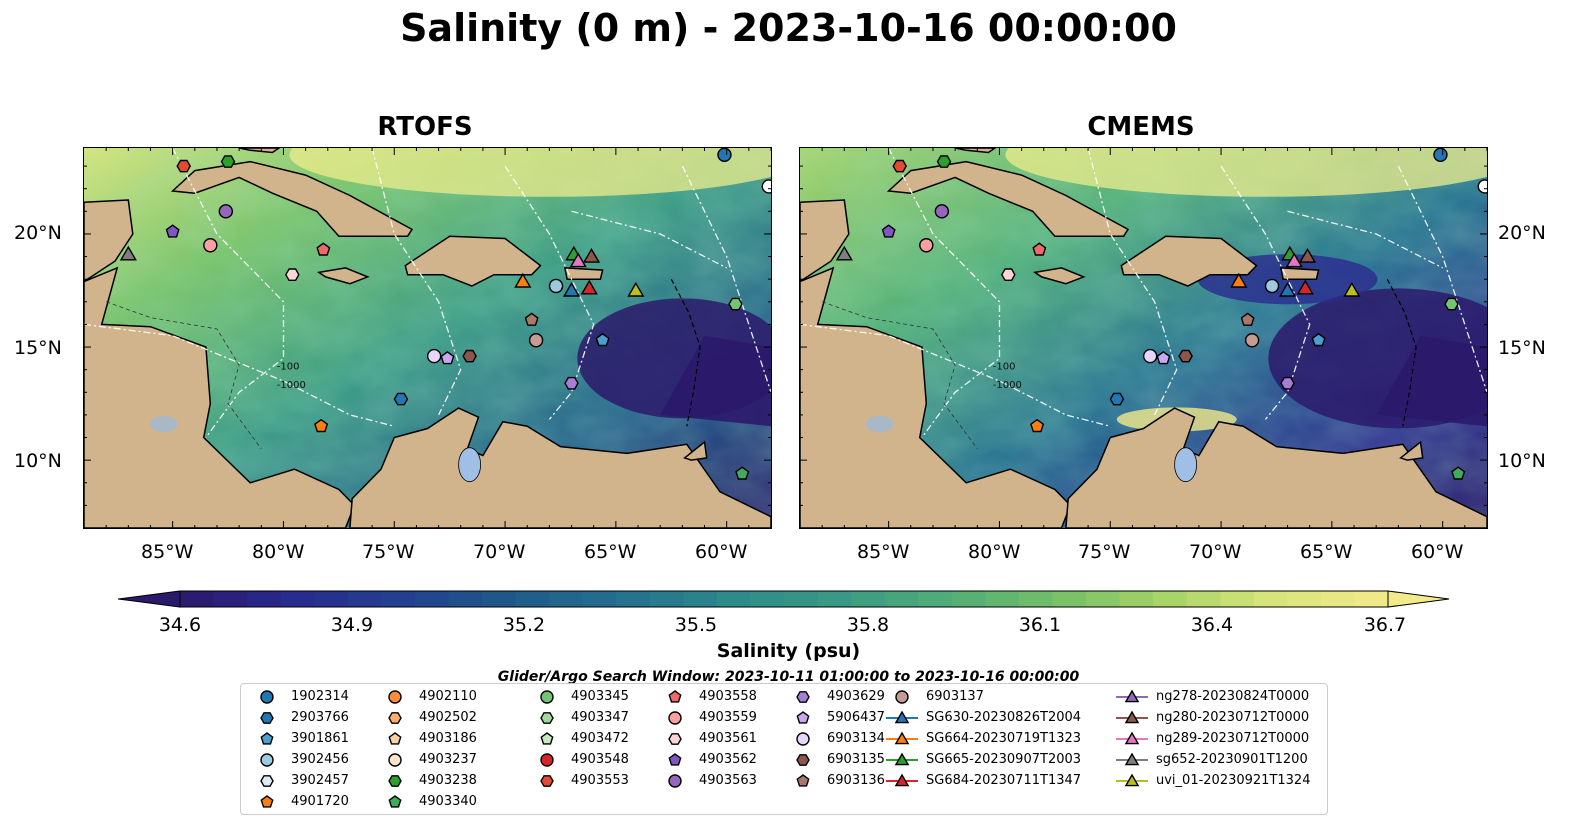  Describe the element at coordinates (695, 450) in the screenshot. I see `land-trinidad` at that location.